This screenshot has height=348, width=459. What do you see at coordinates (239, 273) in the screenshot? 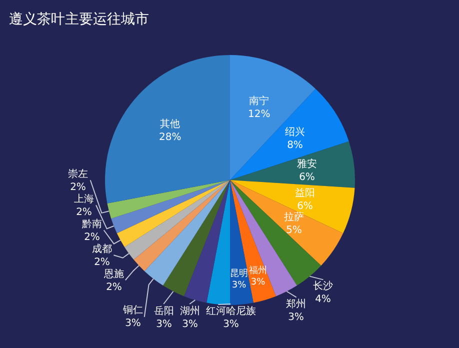
I see `slice-label: 昆明` at bounding box center [239, 273].